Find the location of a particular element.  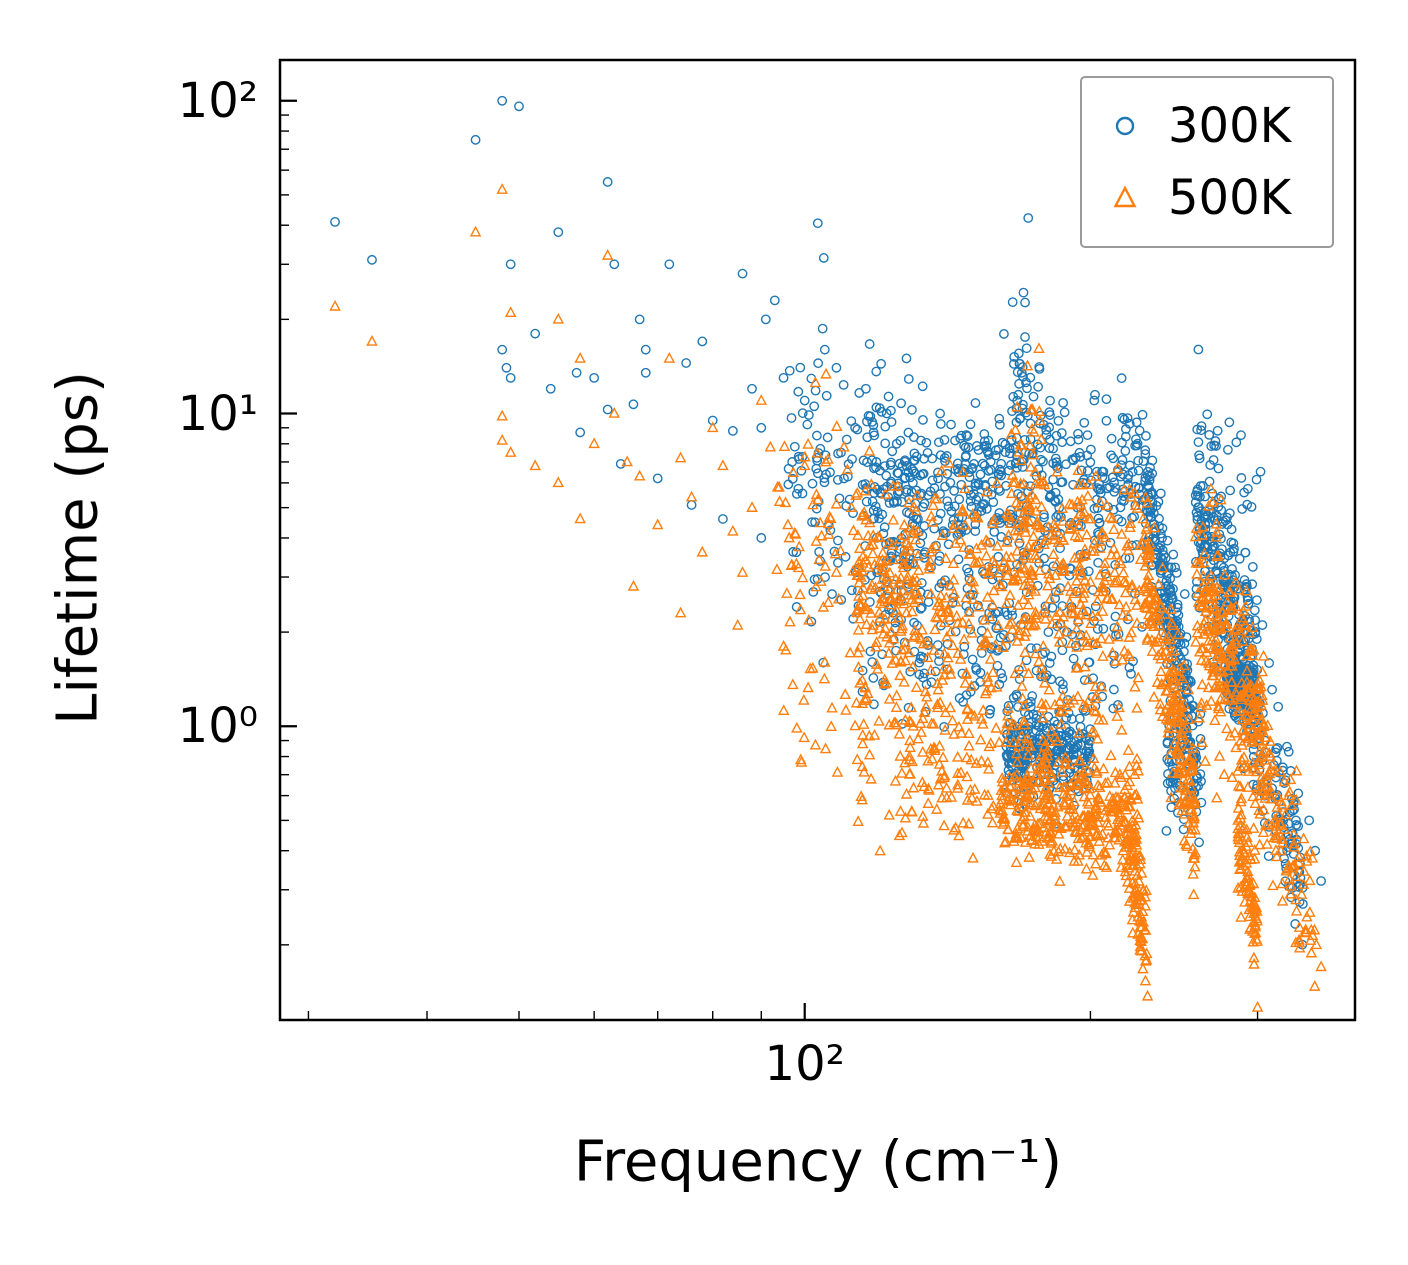

legend-entry-500k: 500K is located at coordinates (1207, 198).